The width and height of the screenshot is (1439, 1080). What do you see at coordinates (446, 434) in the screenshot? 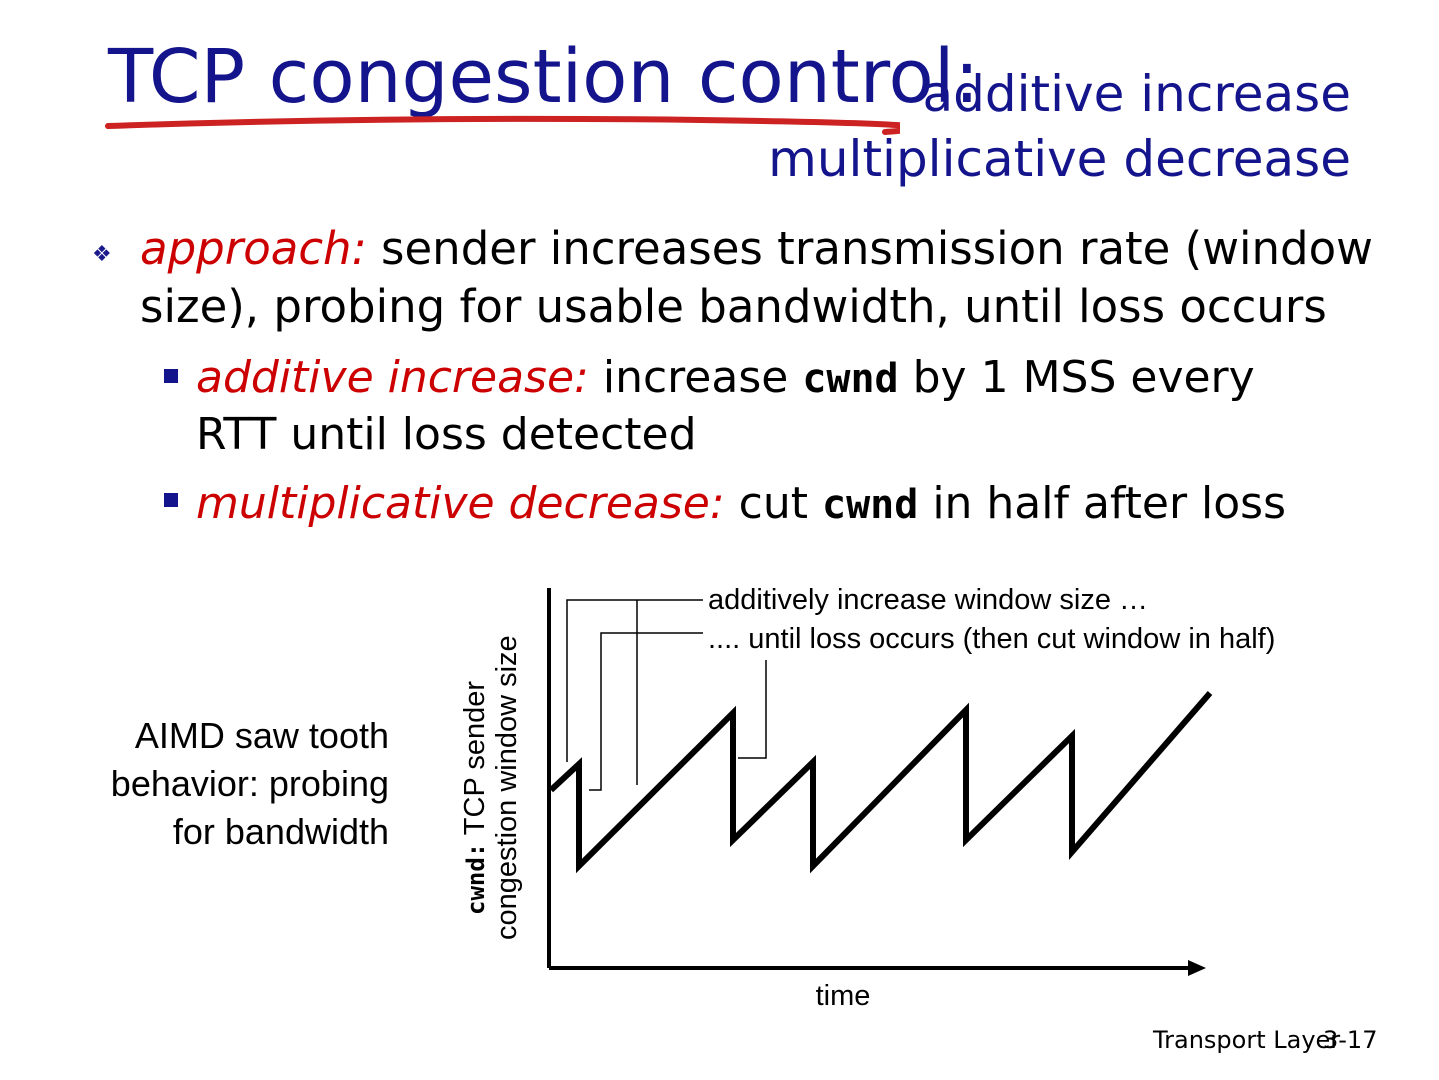
I see `additive-text-line2: RTT until loss detected` at bounding box center [446, 434].